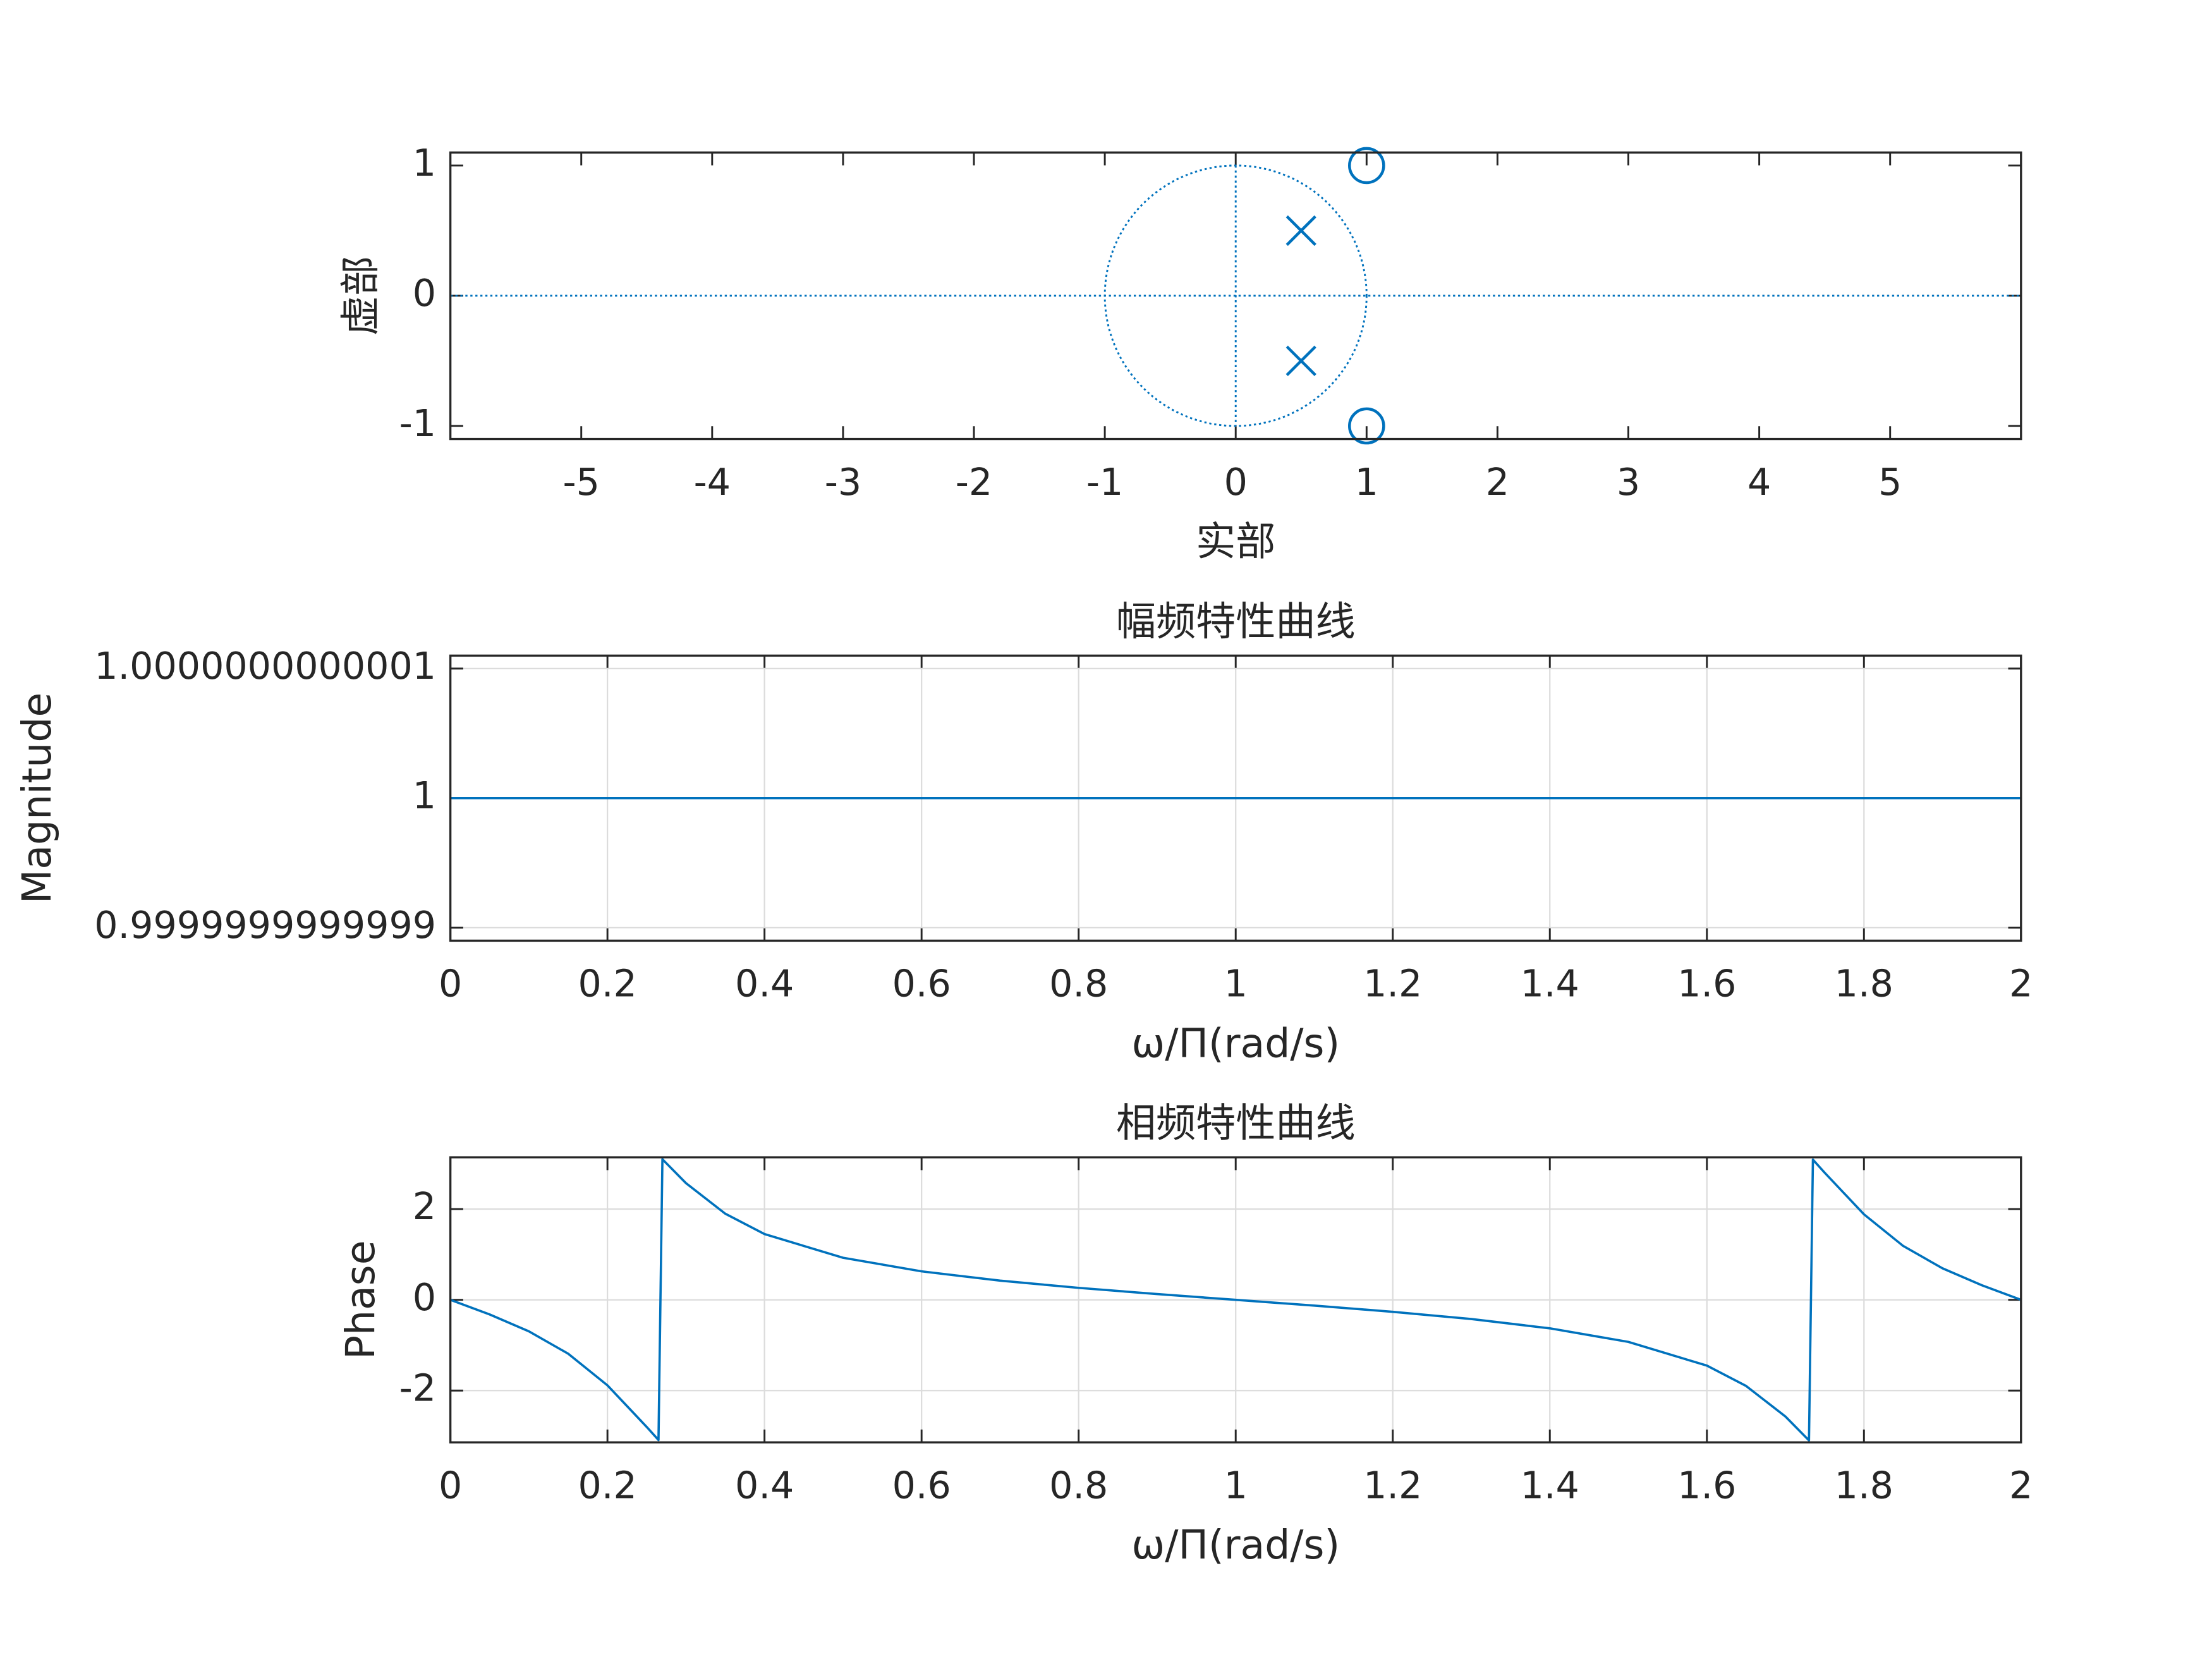 The width and height of the screenshot is (2212, 1659). What do you see at coordinates (418, 1388) in the screenshot?
I see `y-tick-label: -2` at bounding box center [418, 1388].